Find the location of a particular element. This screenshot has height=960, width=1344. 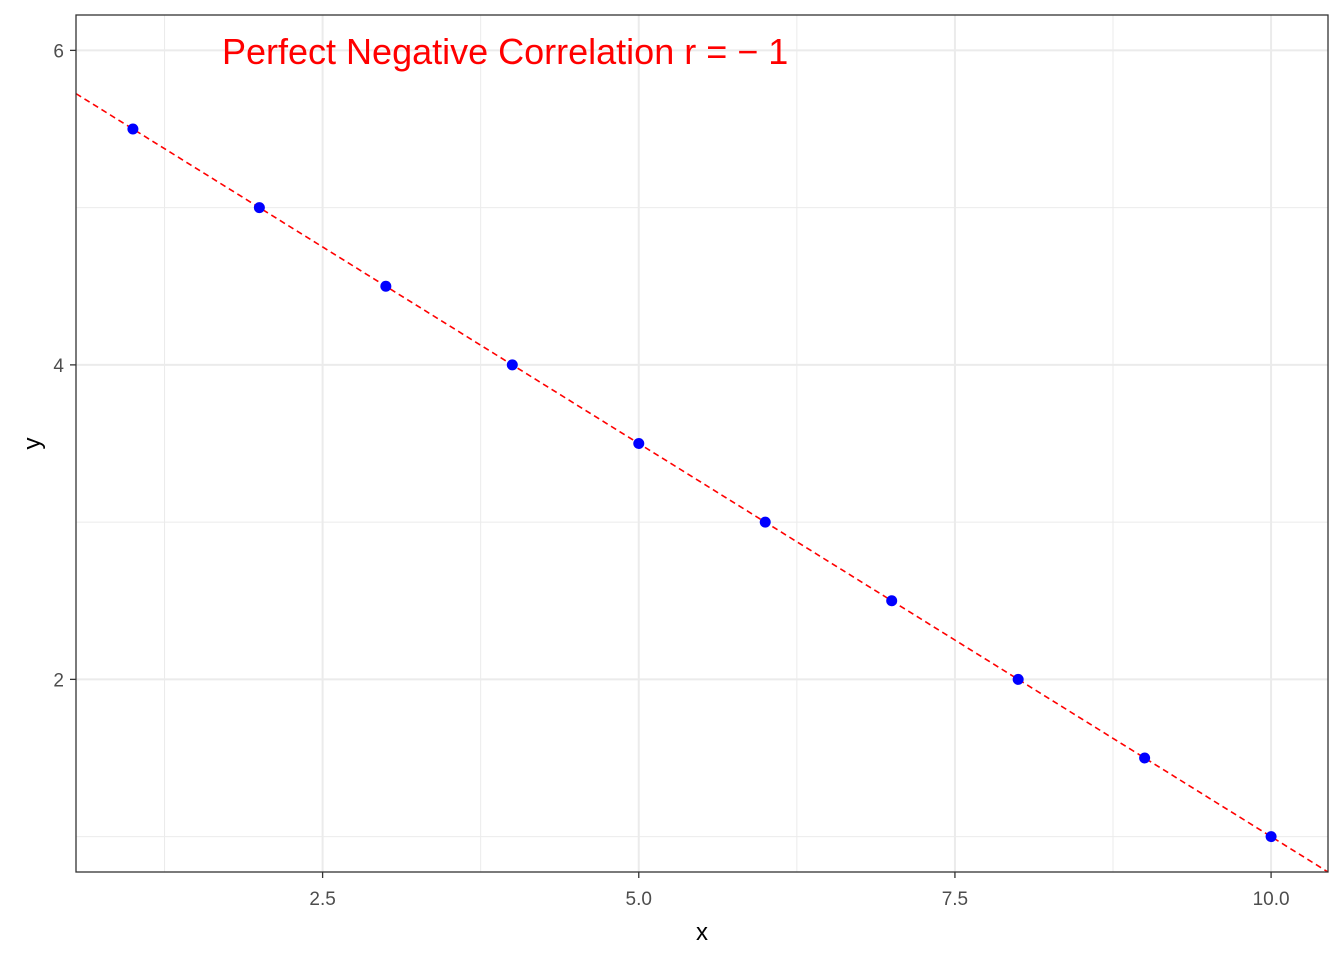

x-tick-label: 10.0 is located at coordinates (1271, 899).